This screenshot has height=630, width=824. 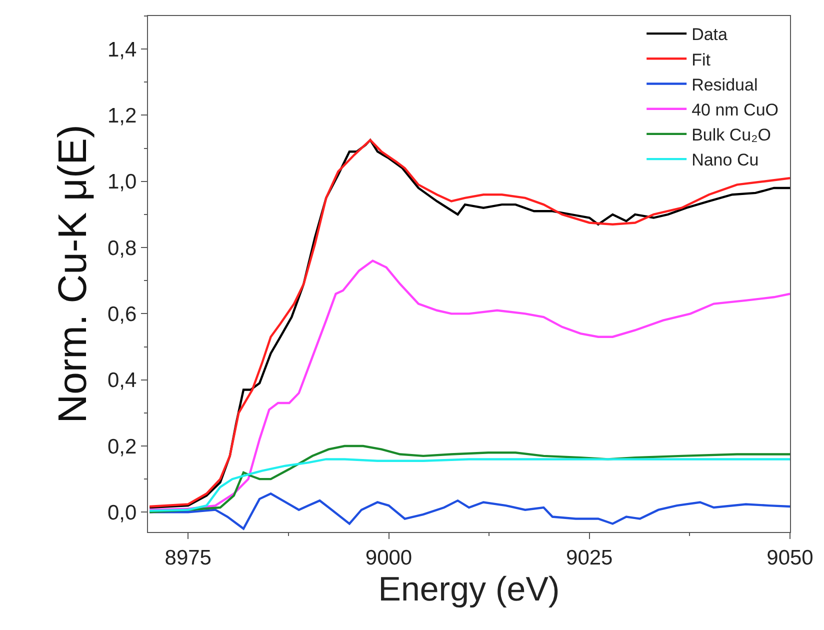 I want to click on x-tick-label: 9025, so click(x=589, y=558).